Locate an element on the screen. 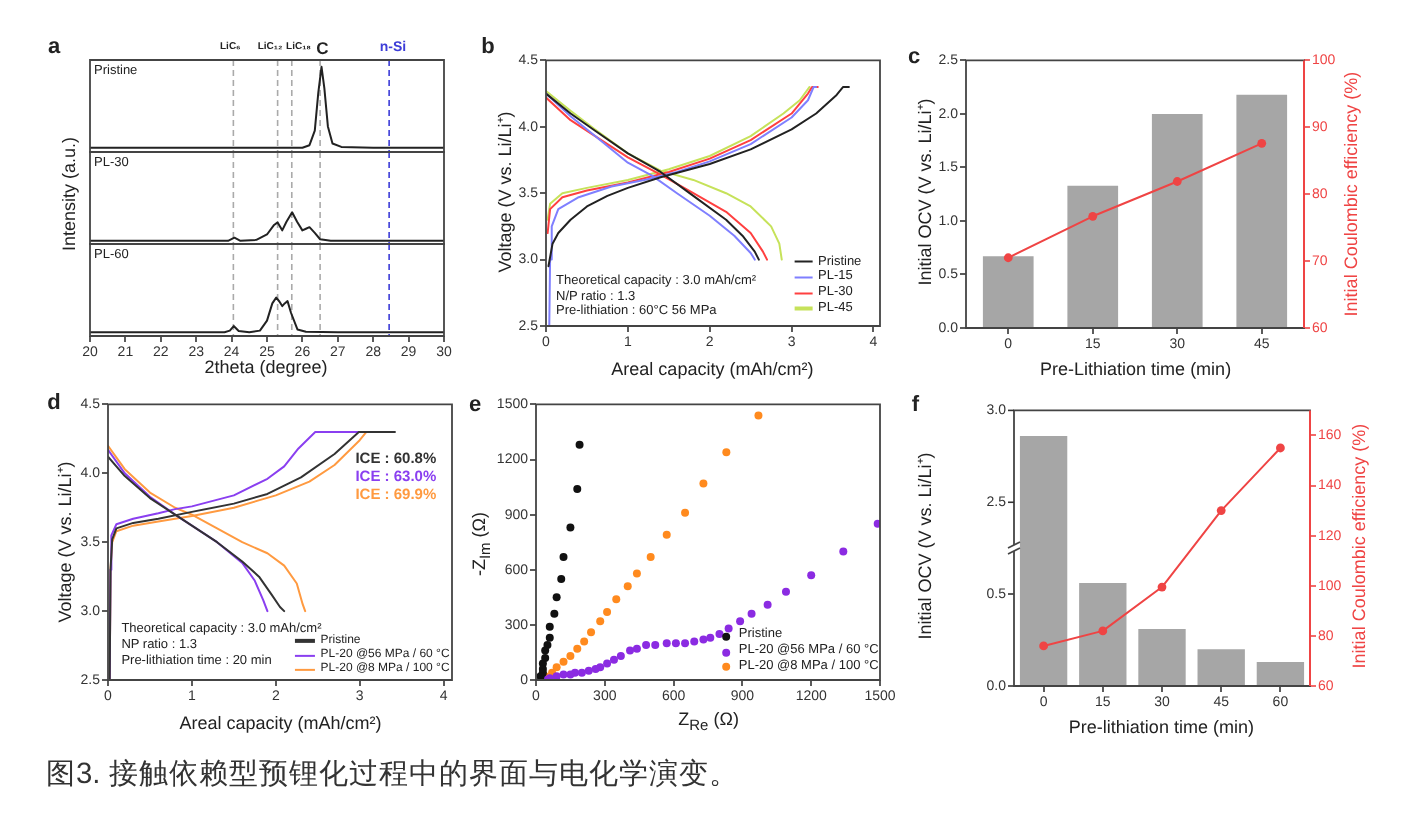 The image size is (1410, 818). chart-title: c is located at coordinates (914, 57).